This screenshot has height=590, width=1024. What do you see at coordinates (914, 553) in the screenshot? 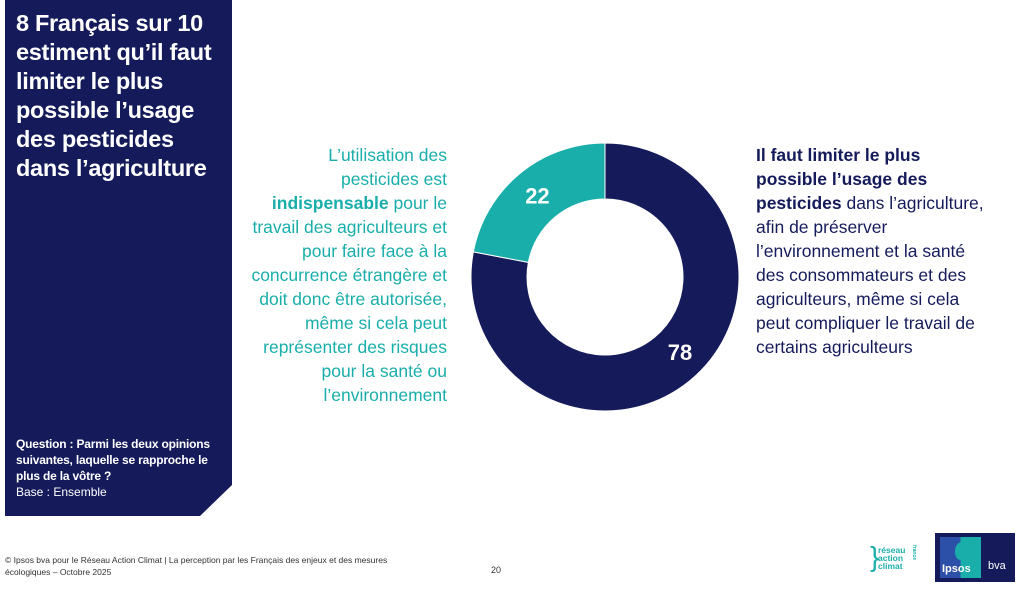
I see `rac-vertical-word: france` at bounding box center [914, 553].